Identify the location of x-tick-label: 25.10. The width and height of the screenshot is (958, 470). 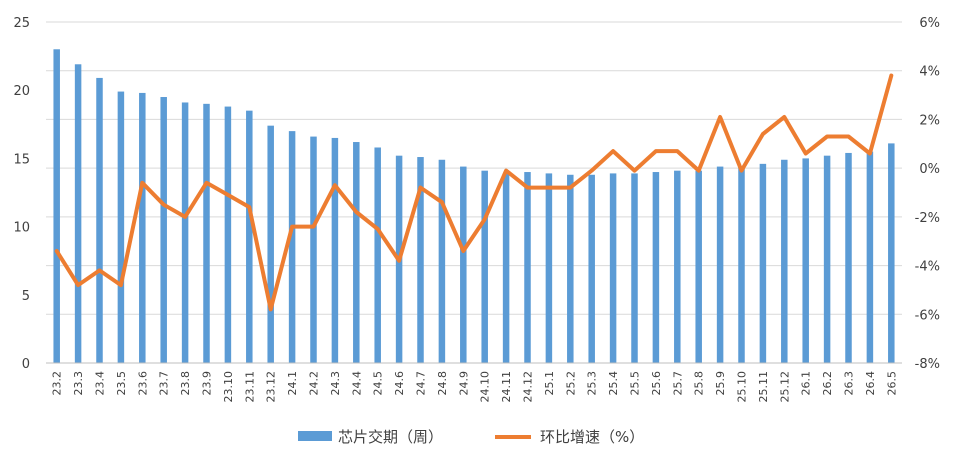
(742, 387).